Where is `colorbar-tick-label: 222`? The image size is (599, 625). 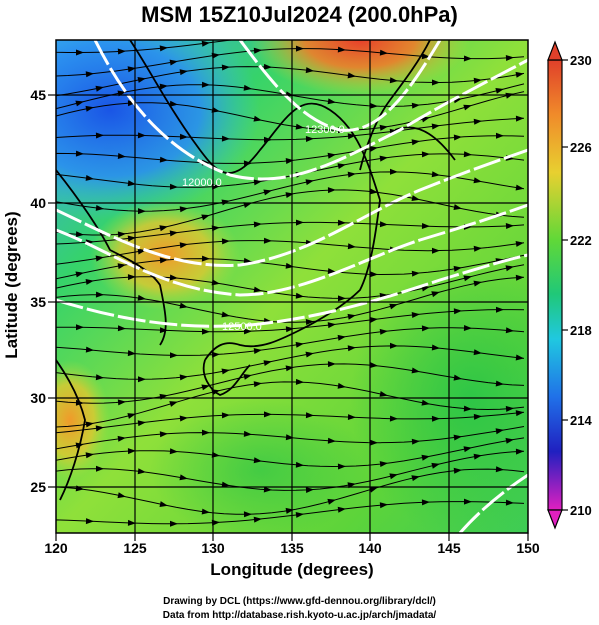
colorbar-tick-label: 222 is located at coordinates (581, 240).